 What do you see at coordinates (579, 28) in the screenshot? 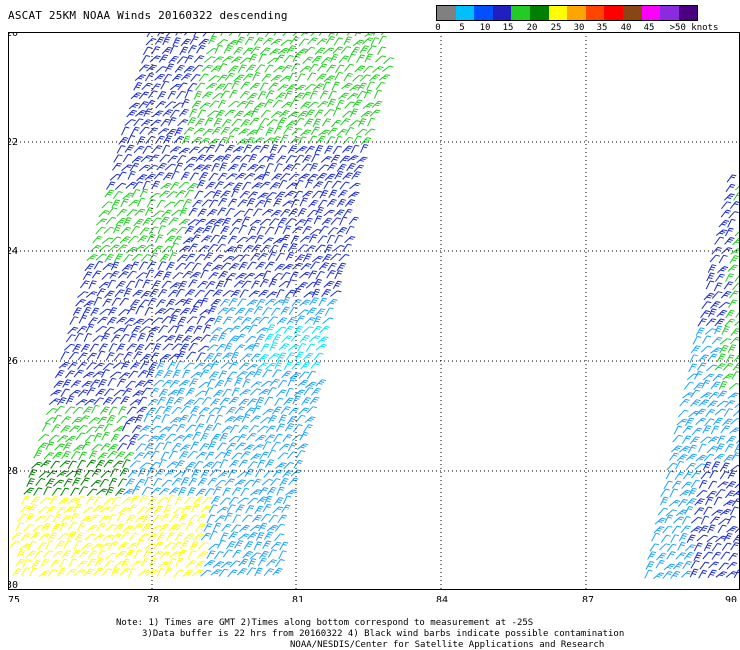
I see `legend-tick: 30` at bounding box center [579, 28].